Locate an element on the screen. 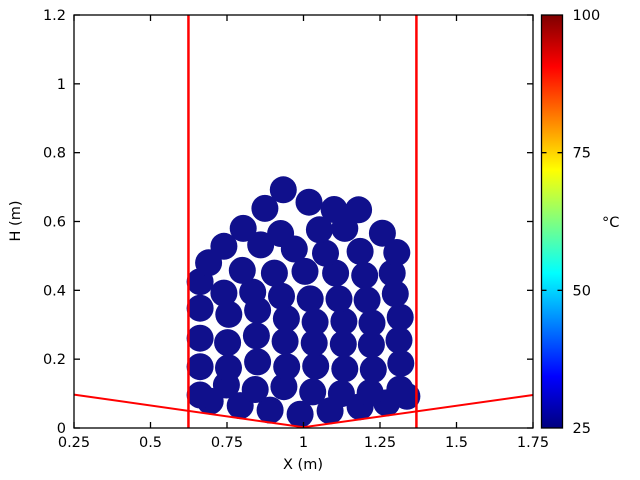 This screenshot has width=640, height=480. y-tick-label: 1 is located at coordinates (61, 85).